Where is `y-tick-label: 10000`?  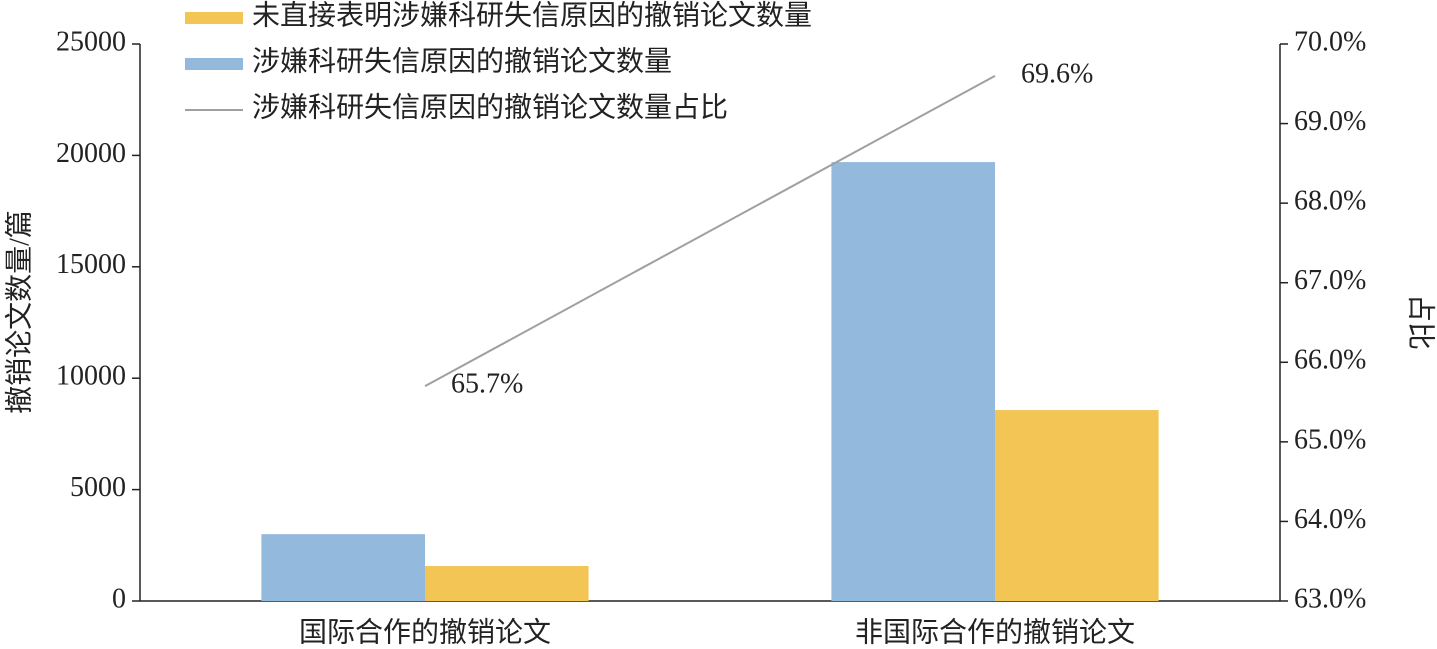 y-tick-label: 10000 is located at coordinates (91, 376).